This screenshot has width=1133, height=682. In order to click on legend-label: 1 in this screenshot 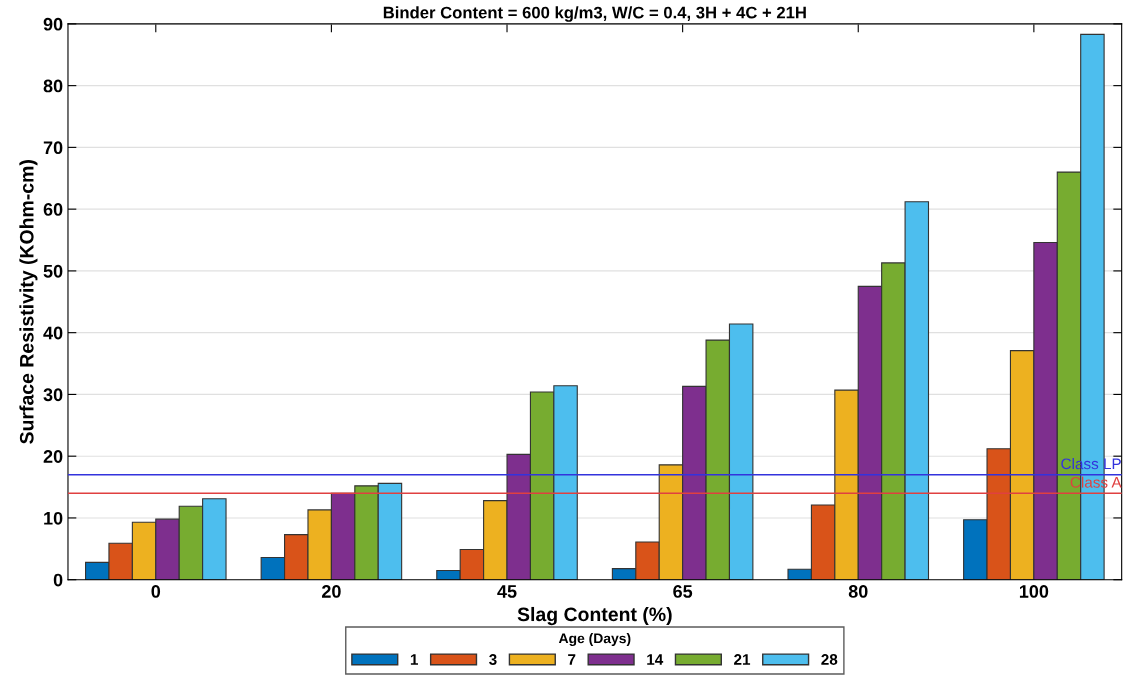, I will do `click(414, 659)`.